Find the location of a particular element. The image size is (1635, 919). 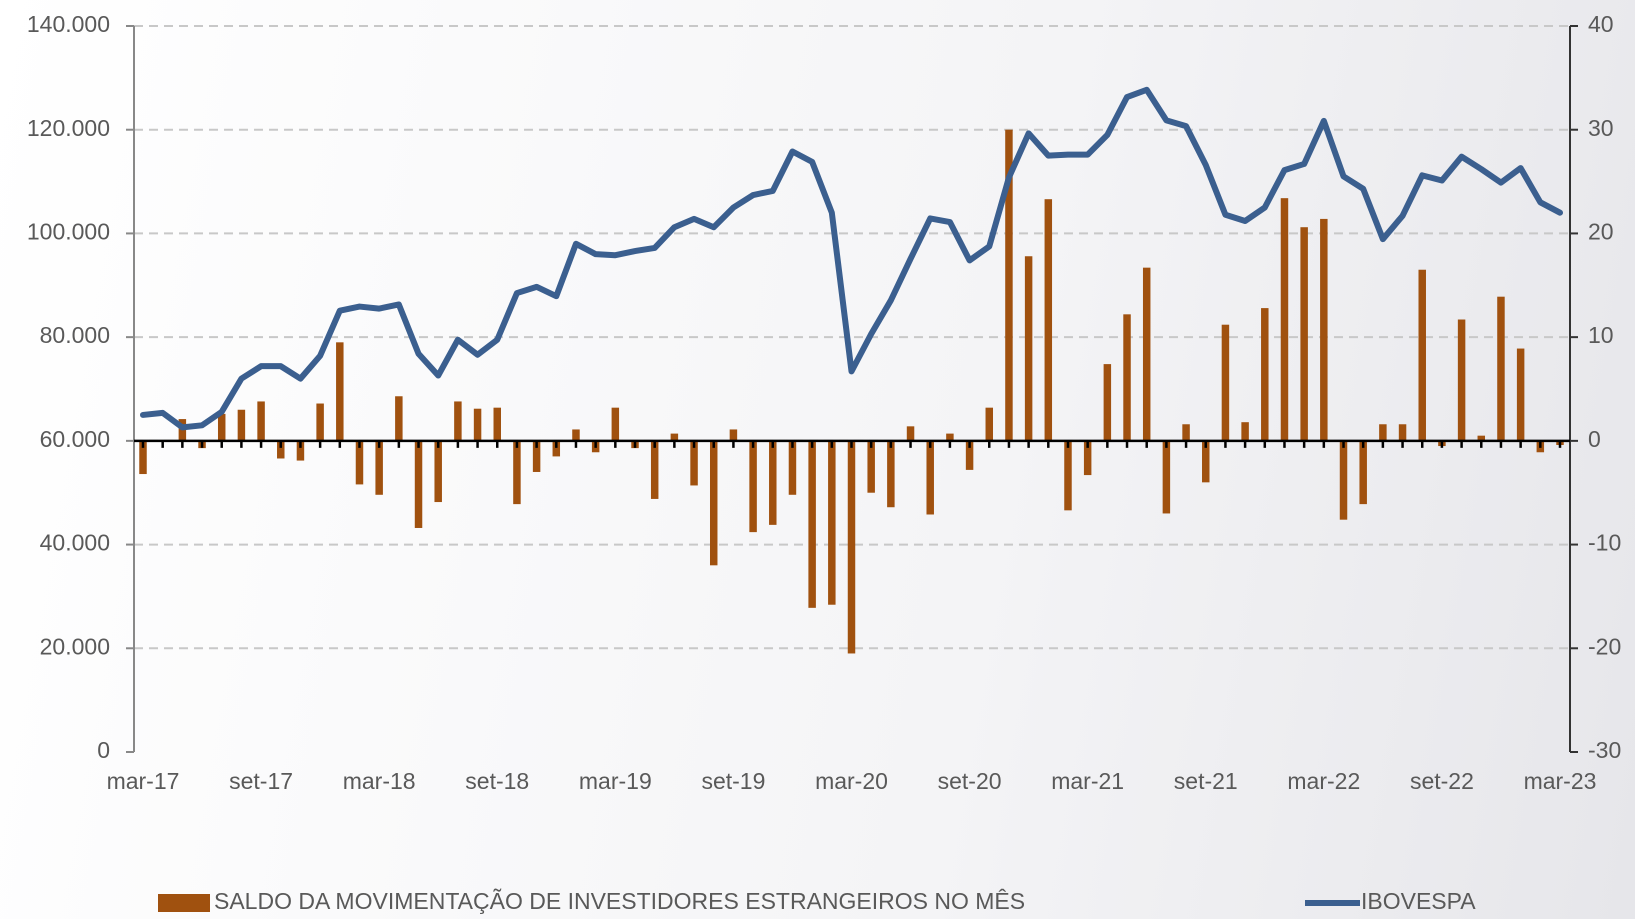

y-tick-label: 40.000 is located at coordinates (75, 543).